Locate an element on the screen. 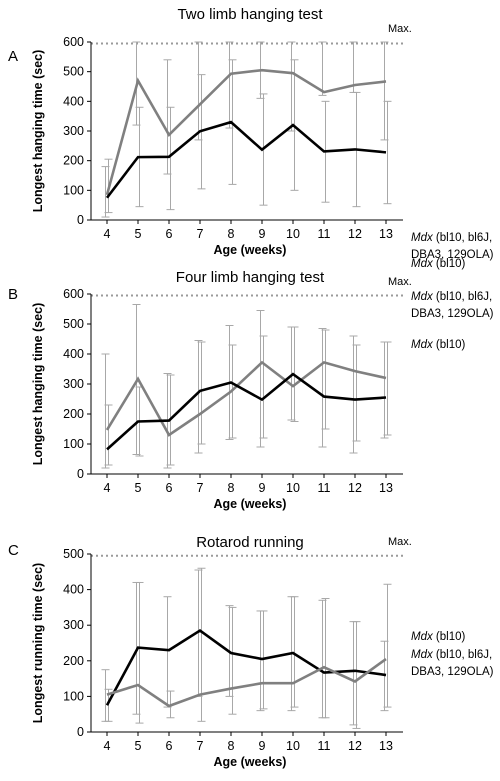 This screenshot has width=500, height=781. panel-letter: C is located at coordinates (13, 550).